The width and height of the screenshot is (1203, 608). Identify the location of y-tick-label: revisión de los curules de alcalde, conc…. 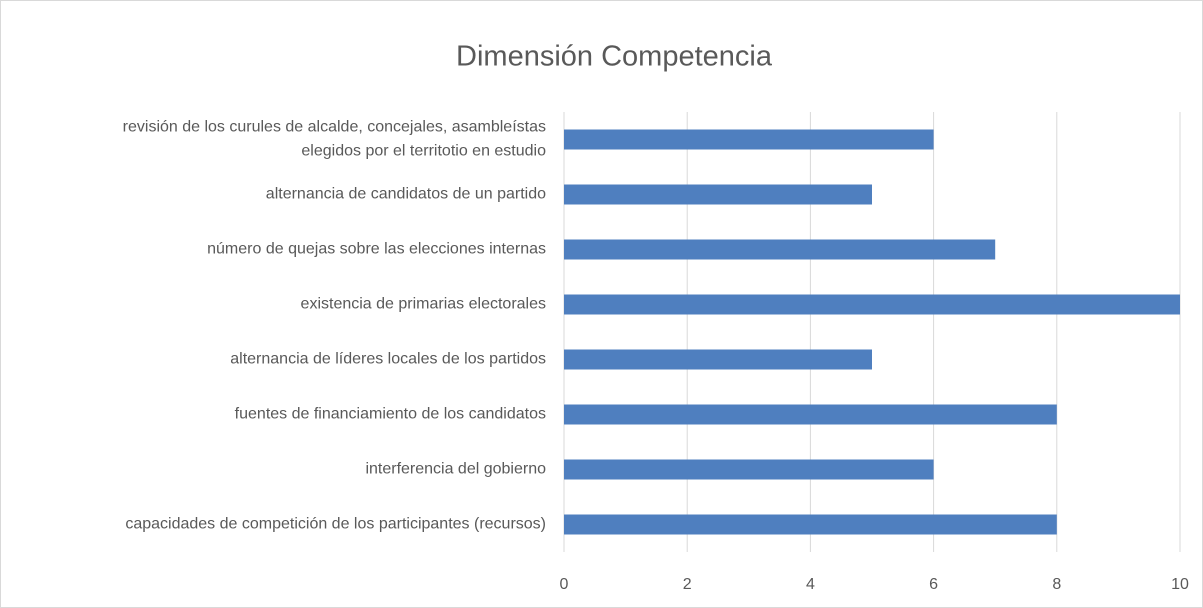
(334, 139).